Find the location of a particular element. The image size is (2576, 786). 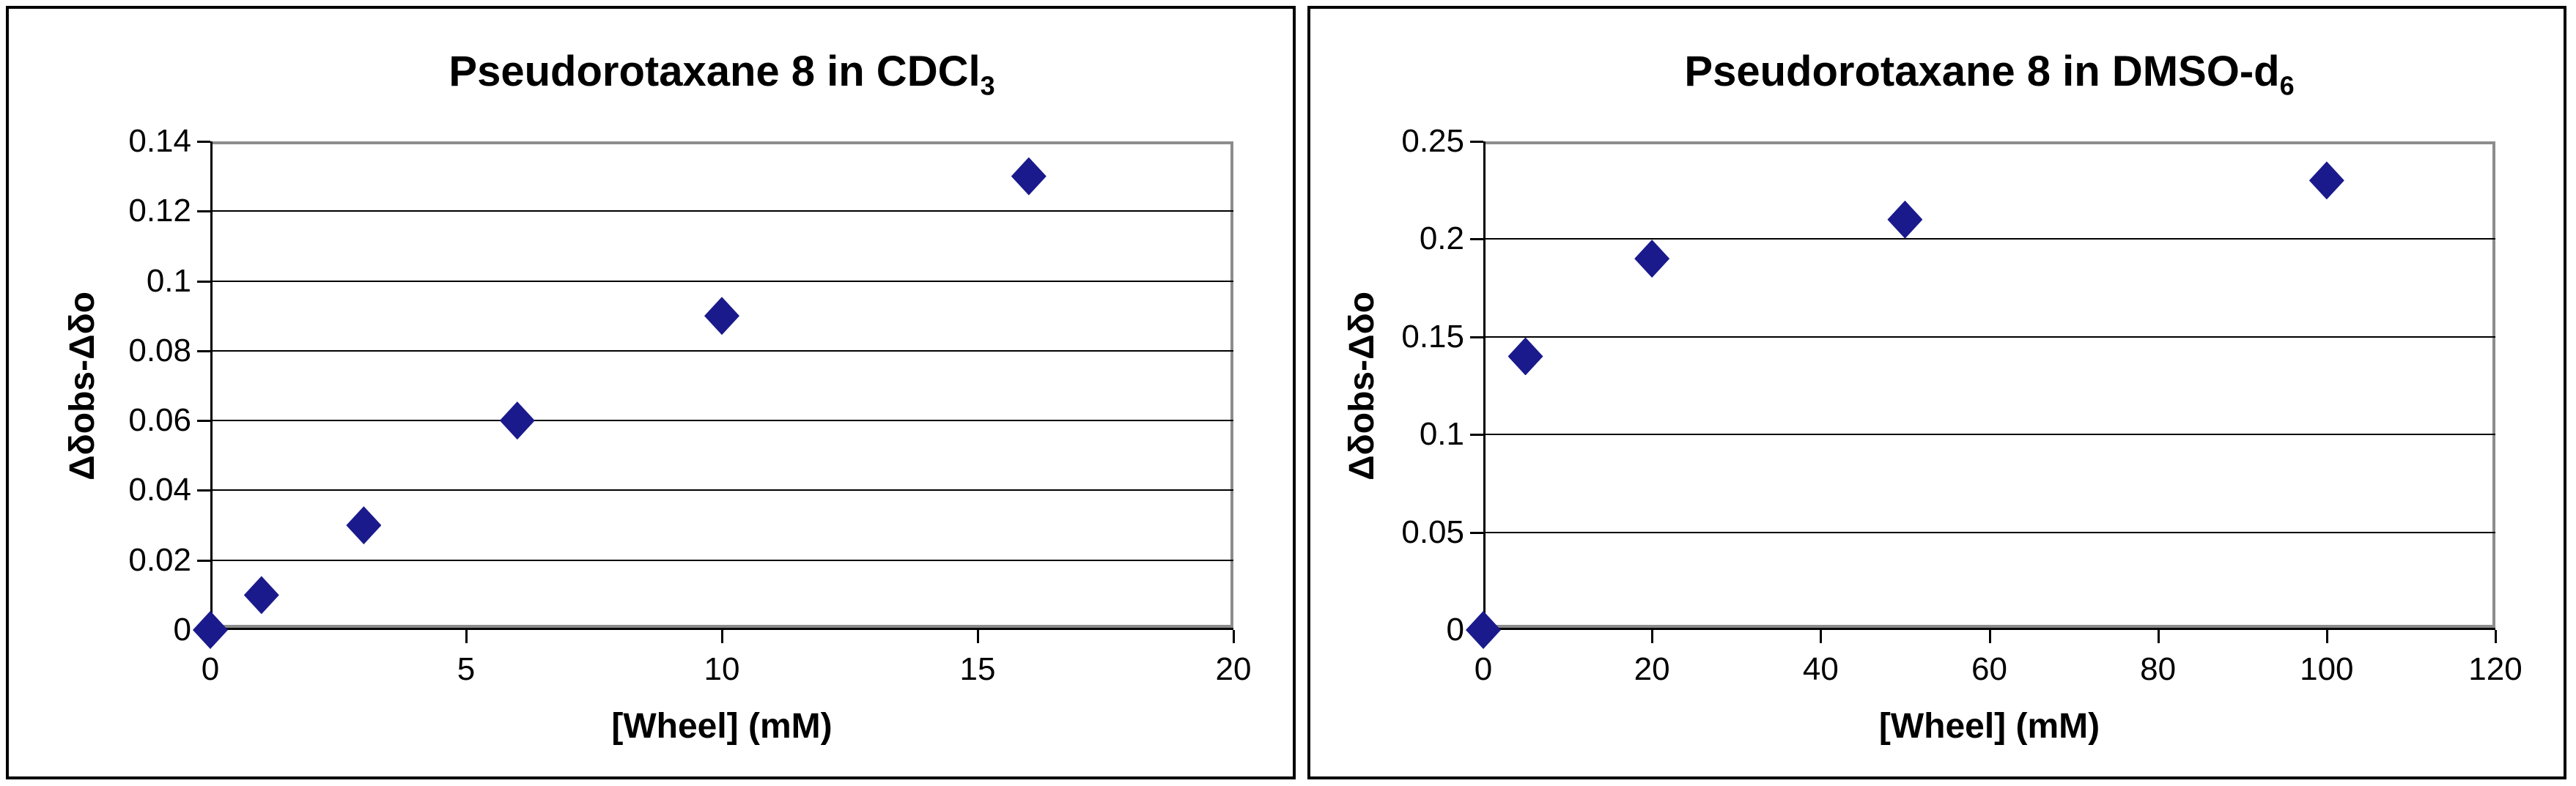

chart-title-subscript: 3 is located at coordinates (987, 85).